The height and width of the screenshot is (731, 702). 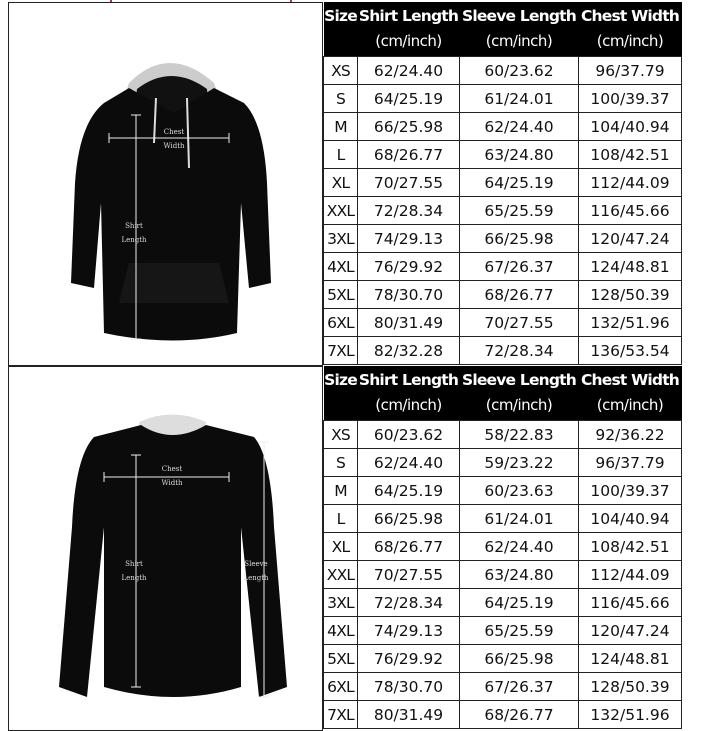 I want to click on sleeve-length-cell: 61/24.01, so click(x=519, y=98).